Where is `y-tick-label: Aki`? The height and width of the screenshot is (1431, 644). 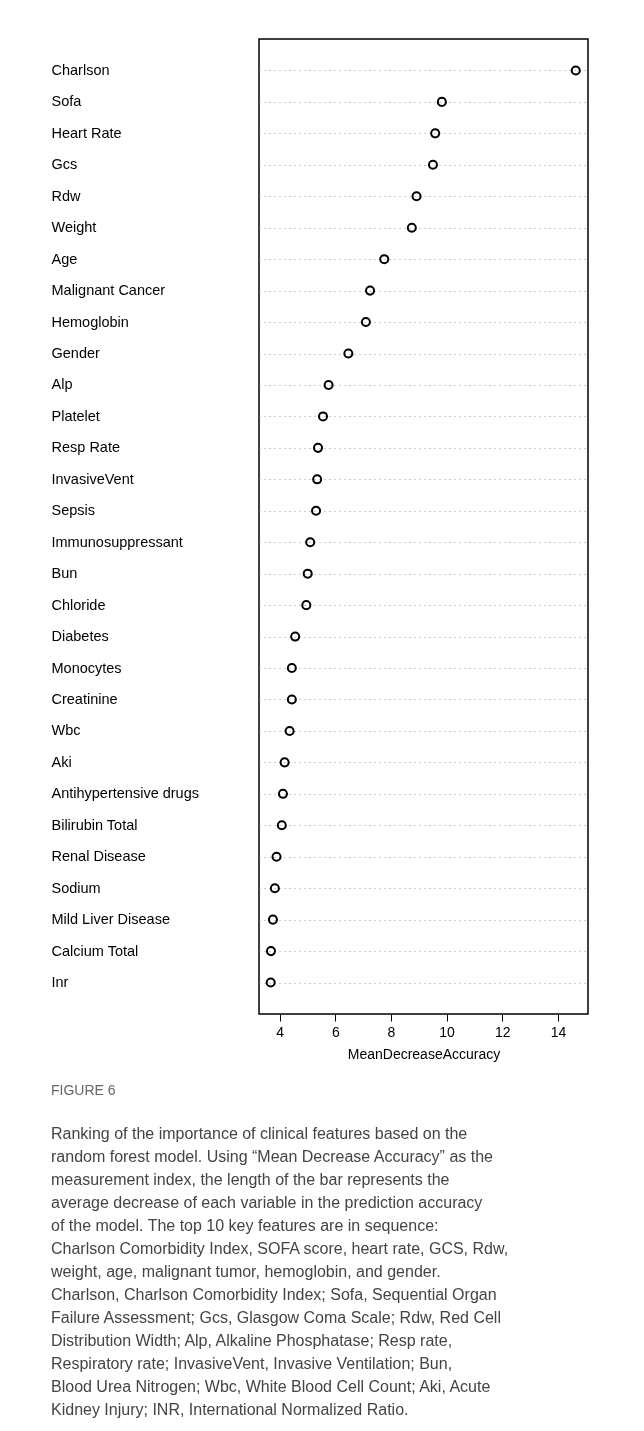
y-tick-label: Aki is located at coordinates (61, 761).